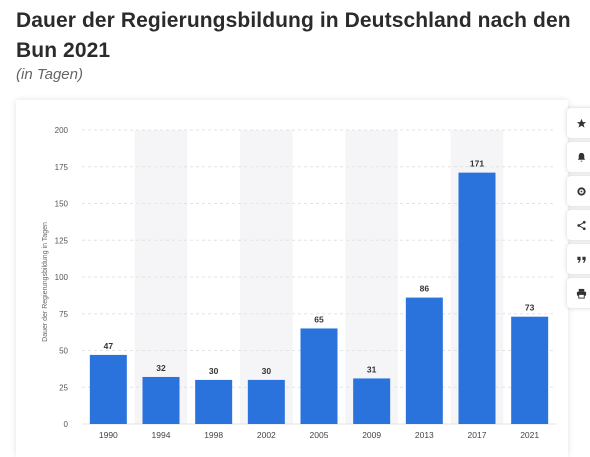 The height and width of the screenshot is (457, 590). I want to click on chart-toolbar, so click(578, 210).